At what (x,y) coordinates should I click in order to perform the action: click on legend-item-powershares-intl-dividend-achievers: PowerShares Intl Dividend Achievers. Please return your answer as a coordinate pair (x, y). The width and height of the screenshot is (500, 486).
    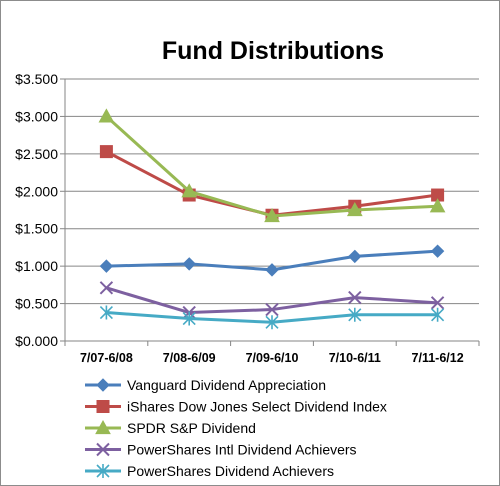
    Looking at the image, I should click on (221, 450).